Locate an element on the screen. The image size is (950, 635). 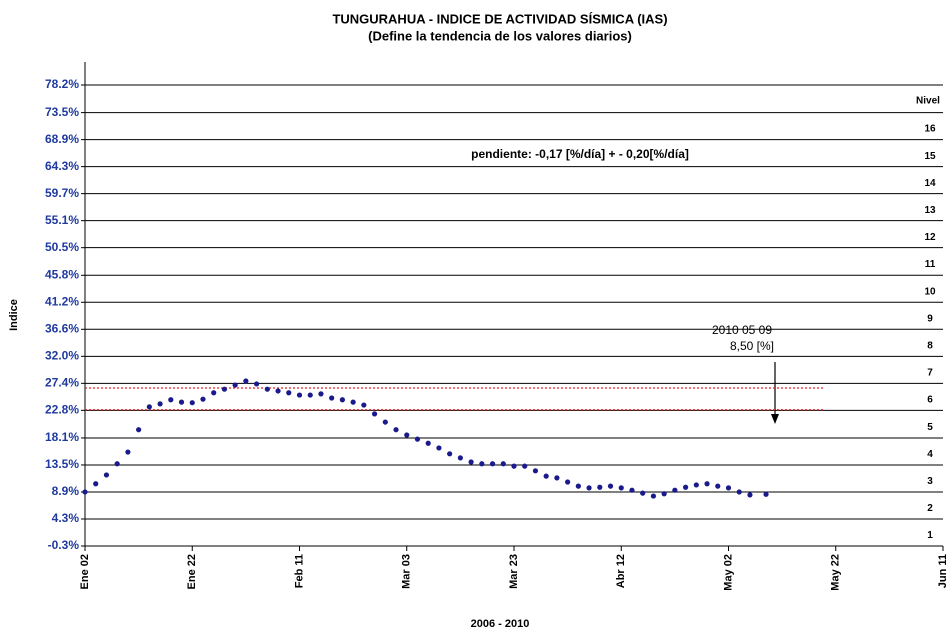
level-label: 14 is located at coordinates (930, 183).